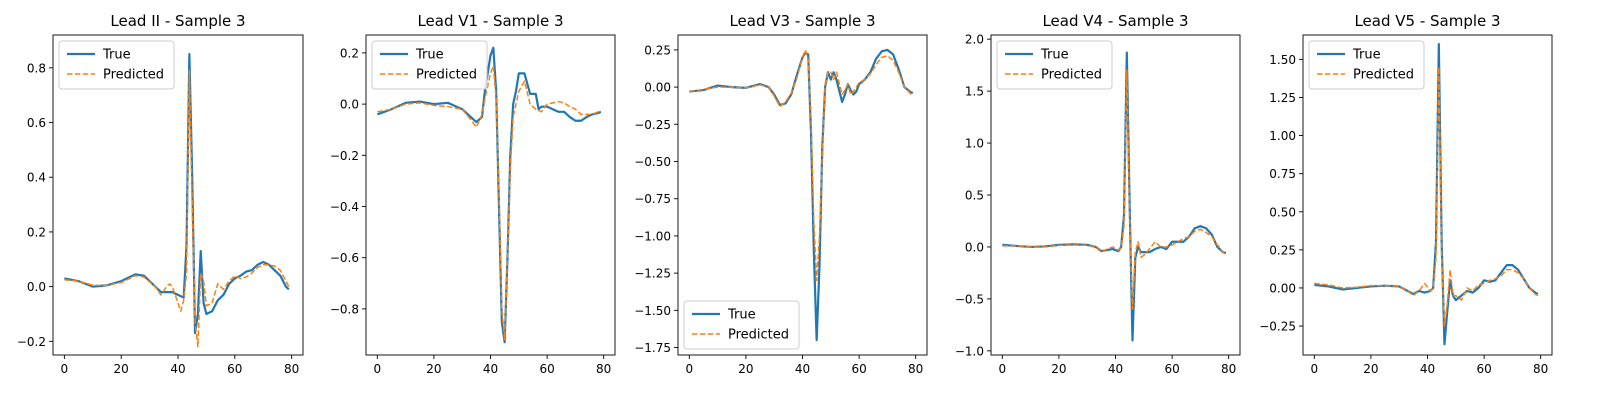 Image resolution: width=1600 pixels, height=400 pixels. Describe the element at coordinates (36, 178) in the screenshot. I see `y-tick-label: 0.4` at that location.